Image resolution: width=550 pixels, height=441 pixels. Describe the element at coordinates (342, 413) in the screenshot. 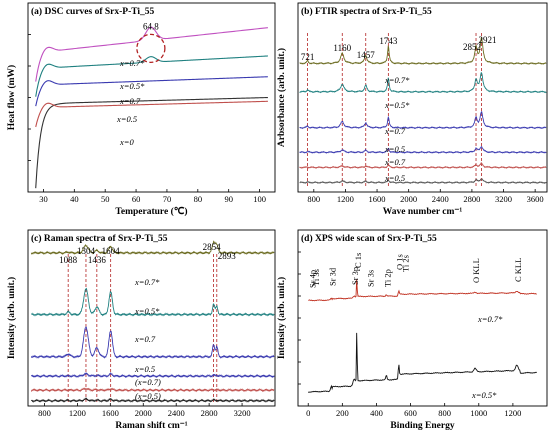

I see `x-tick-label: 200` at that location.